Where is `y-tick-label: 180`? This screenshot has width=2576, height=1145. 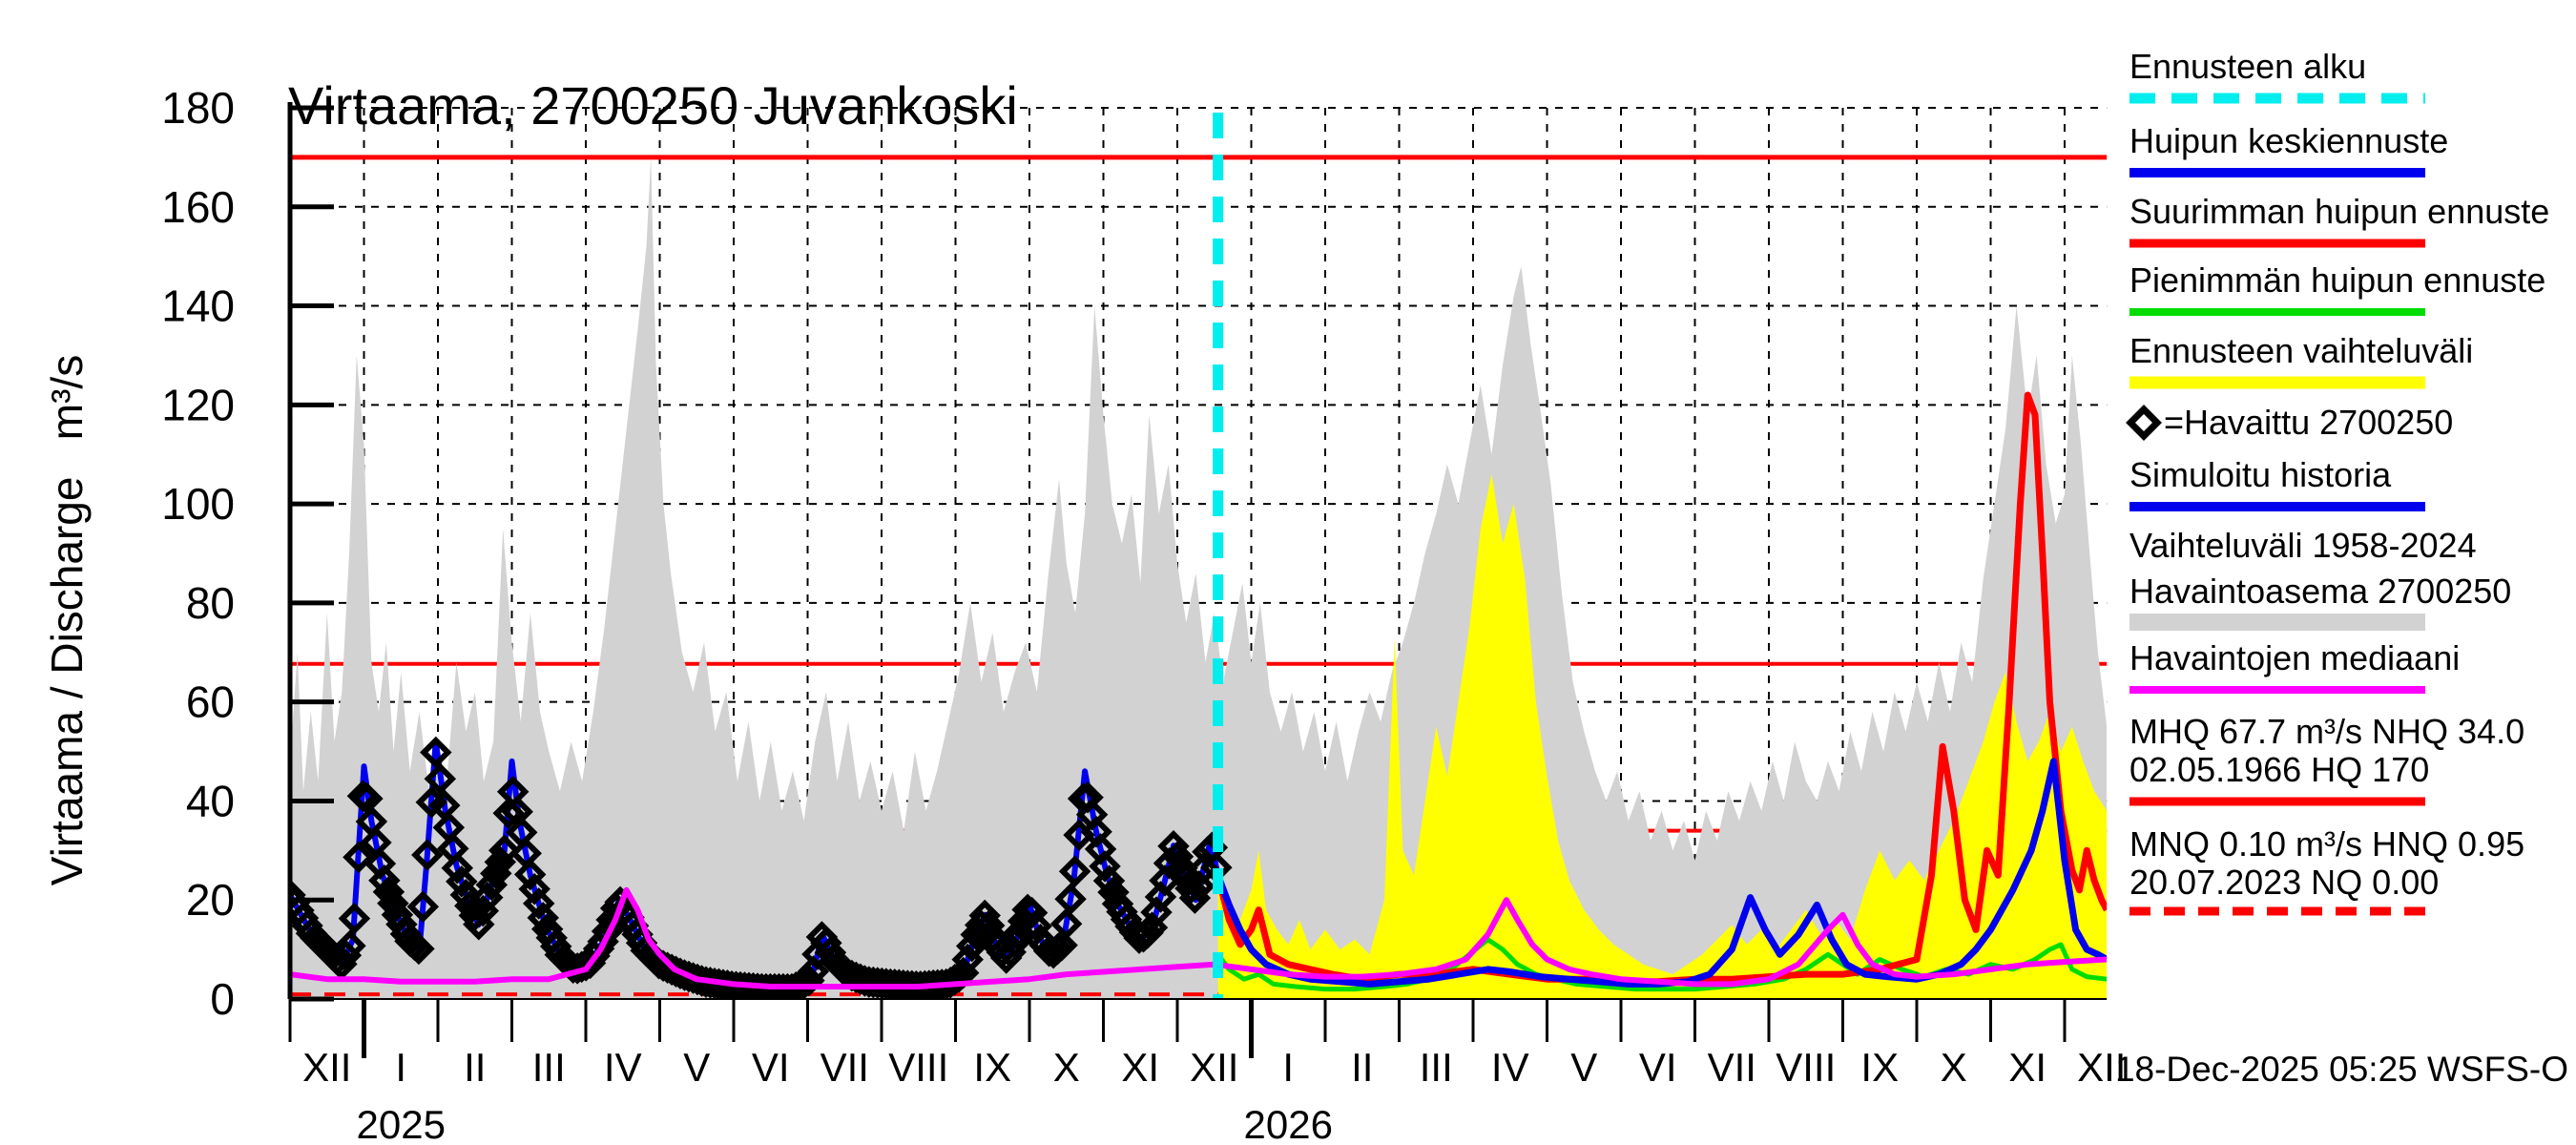
y-tick-label: 180 is located at coordinates (198, 108).